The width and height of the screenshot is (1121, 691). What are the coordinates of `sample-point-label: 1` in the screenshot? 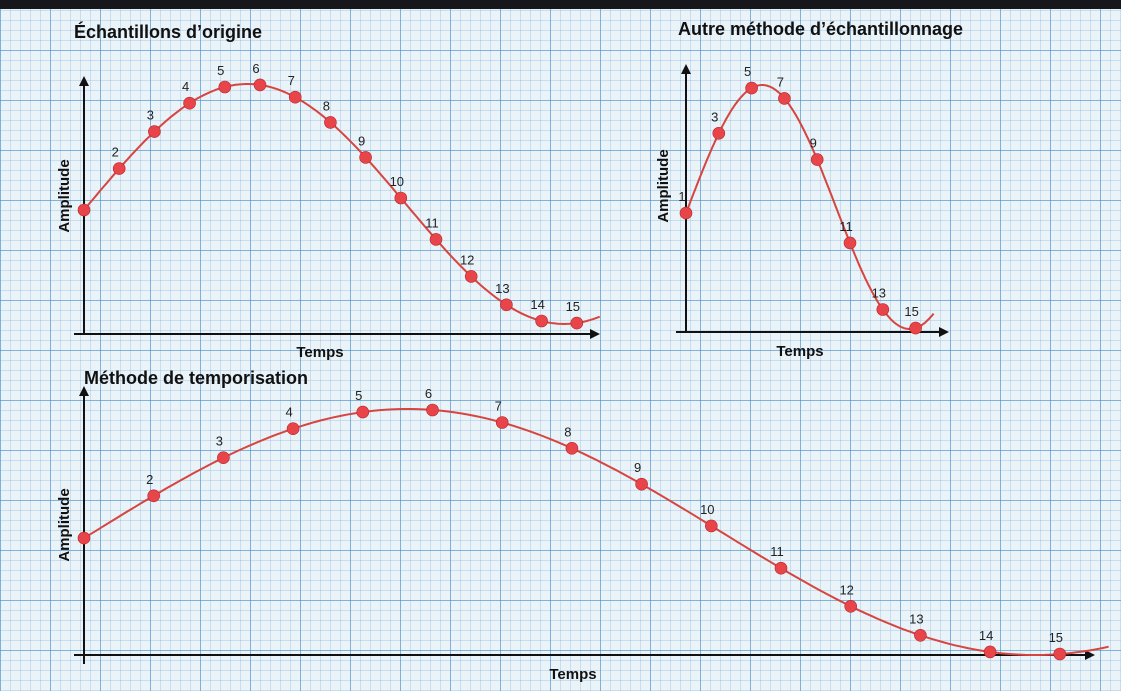 It's located at (681, 196).